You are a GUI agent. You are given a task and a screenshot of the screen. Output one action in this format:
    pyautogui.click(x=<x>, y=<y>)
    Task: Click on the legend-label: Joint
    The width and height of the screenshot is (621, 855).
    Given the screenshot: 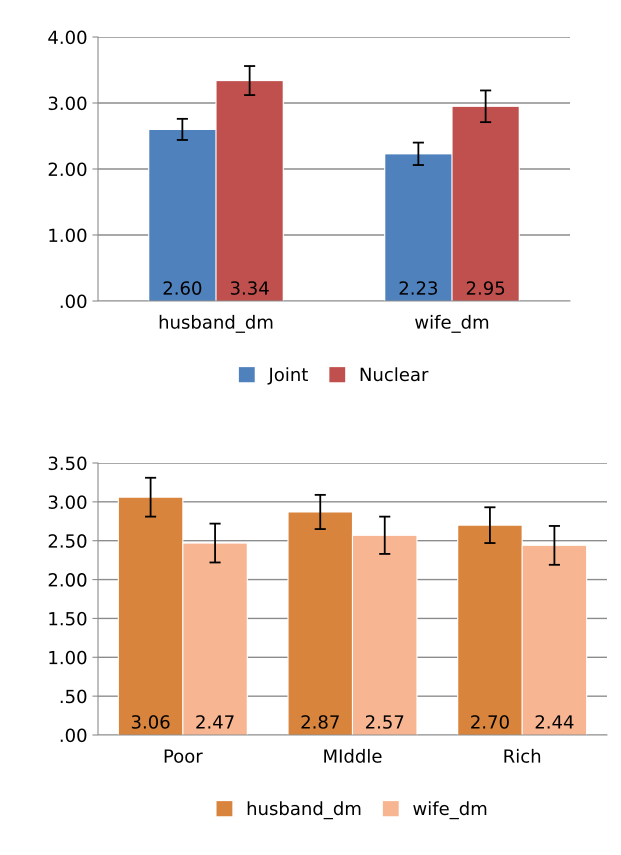 What is the action you would take?
    pyautogui.click(x=288, y=376)
    